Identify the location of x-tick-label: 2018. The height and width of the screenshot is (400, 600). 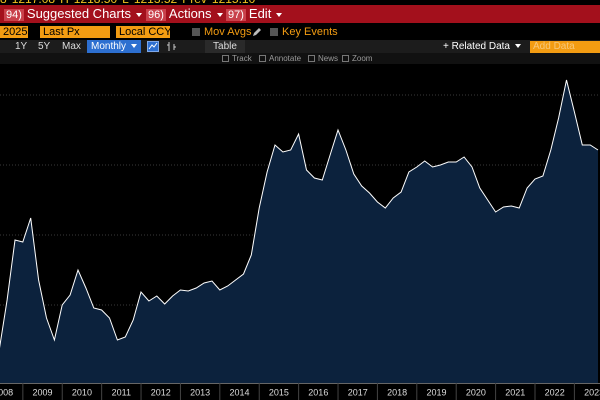
(397, 392).